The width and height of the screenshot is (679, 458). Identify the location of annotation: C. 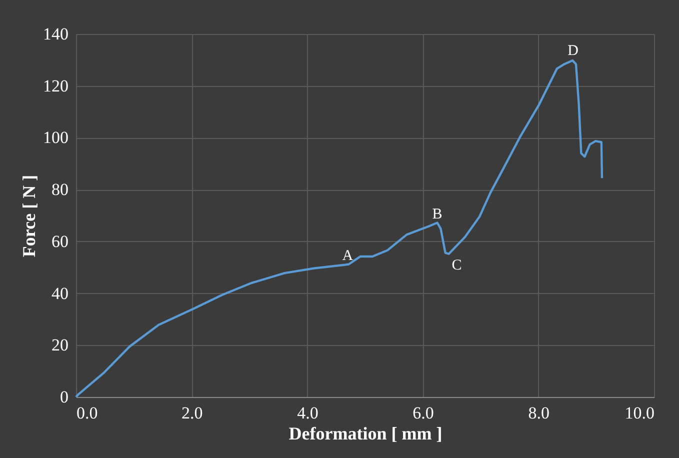
(457, 265).